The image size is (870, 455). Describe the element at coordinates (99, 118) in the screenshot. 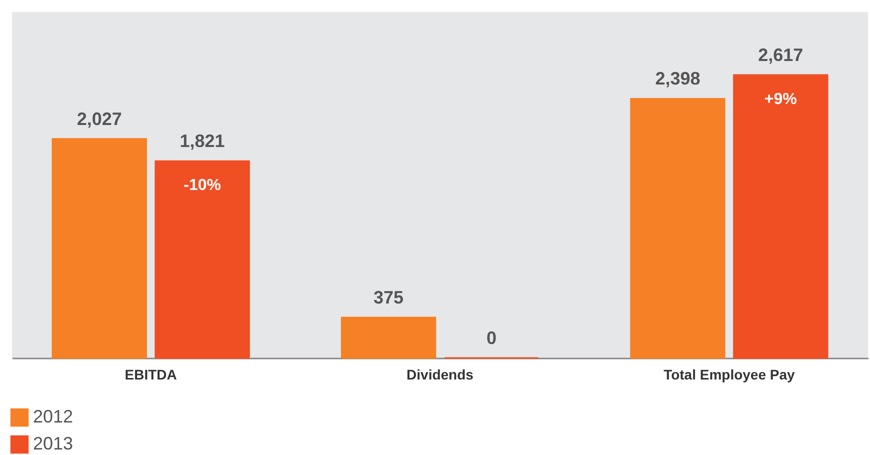

I see `data-label: 2,027` at that location.